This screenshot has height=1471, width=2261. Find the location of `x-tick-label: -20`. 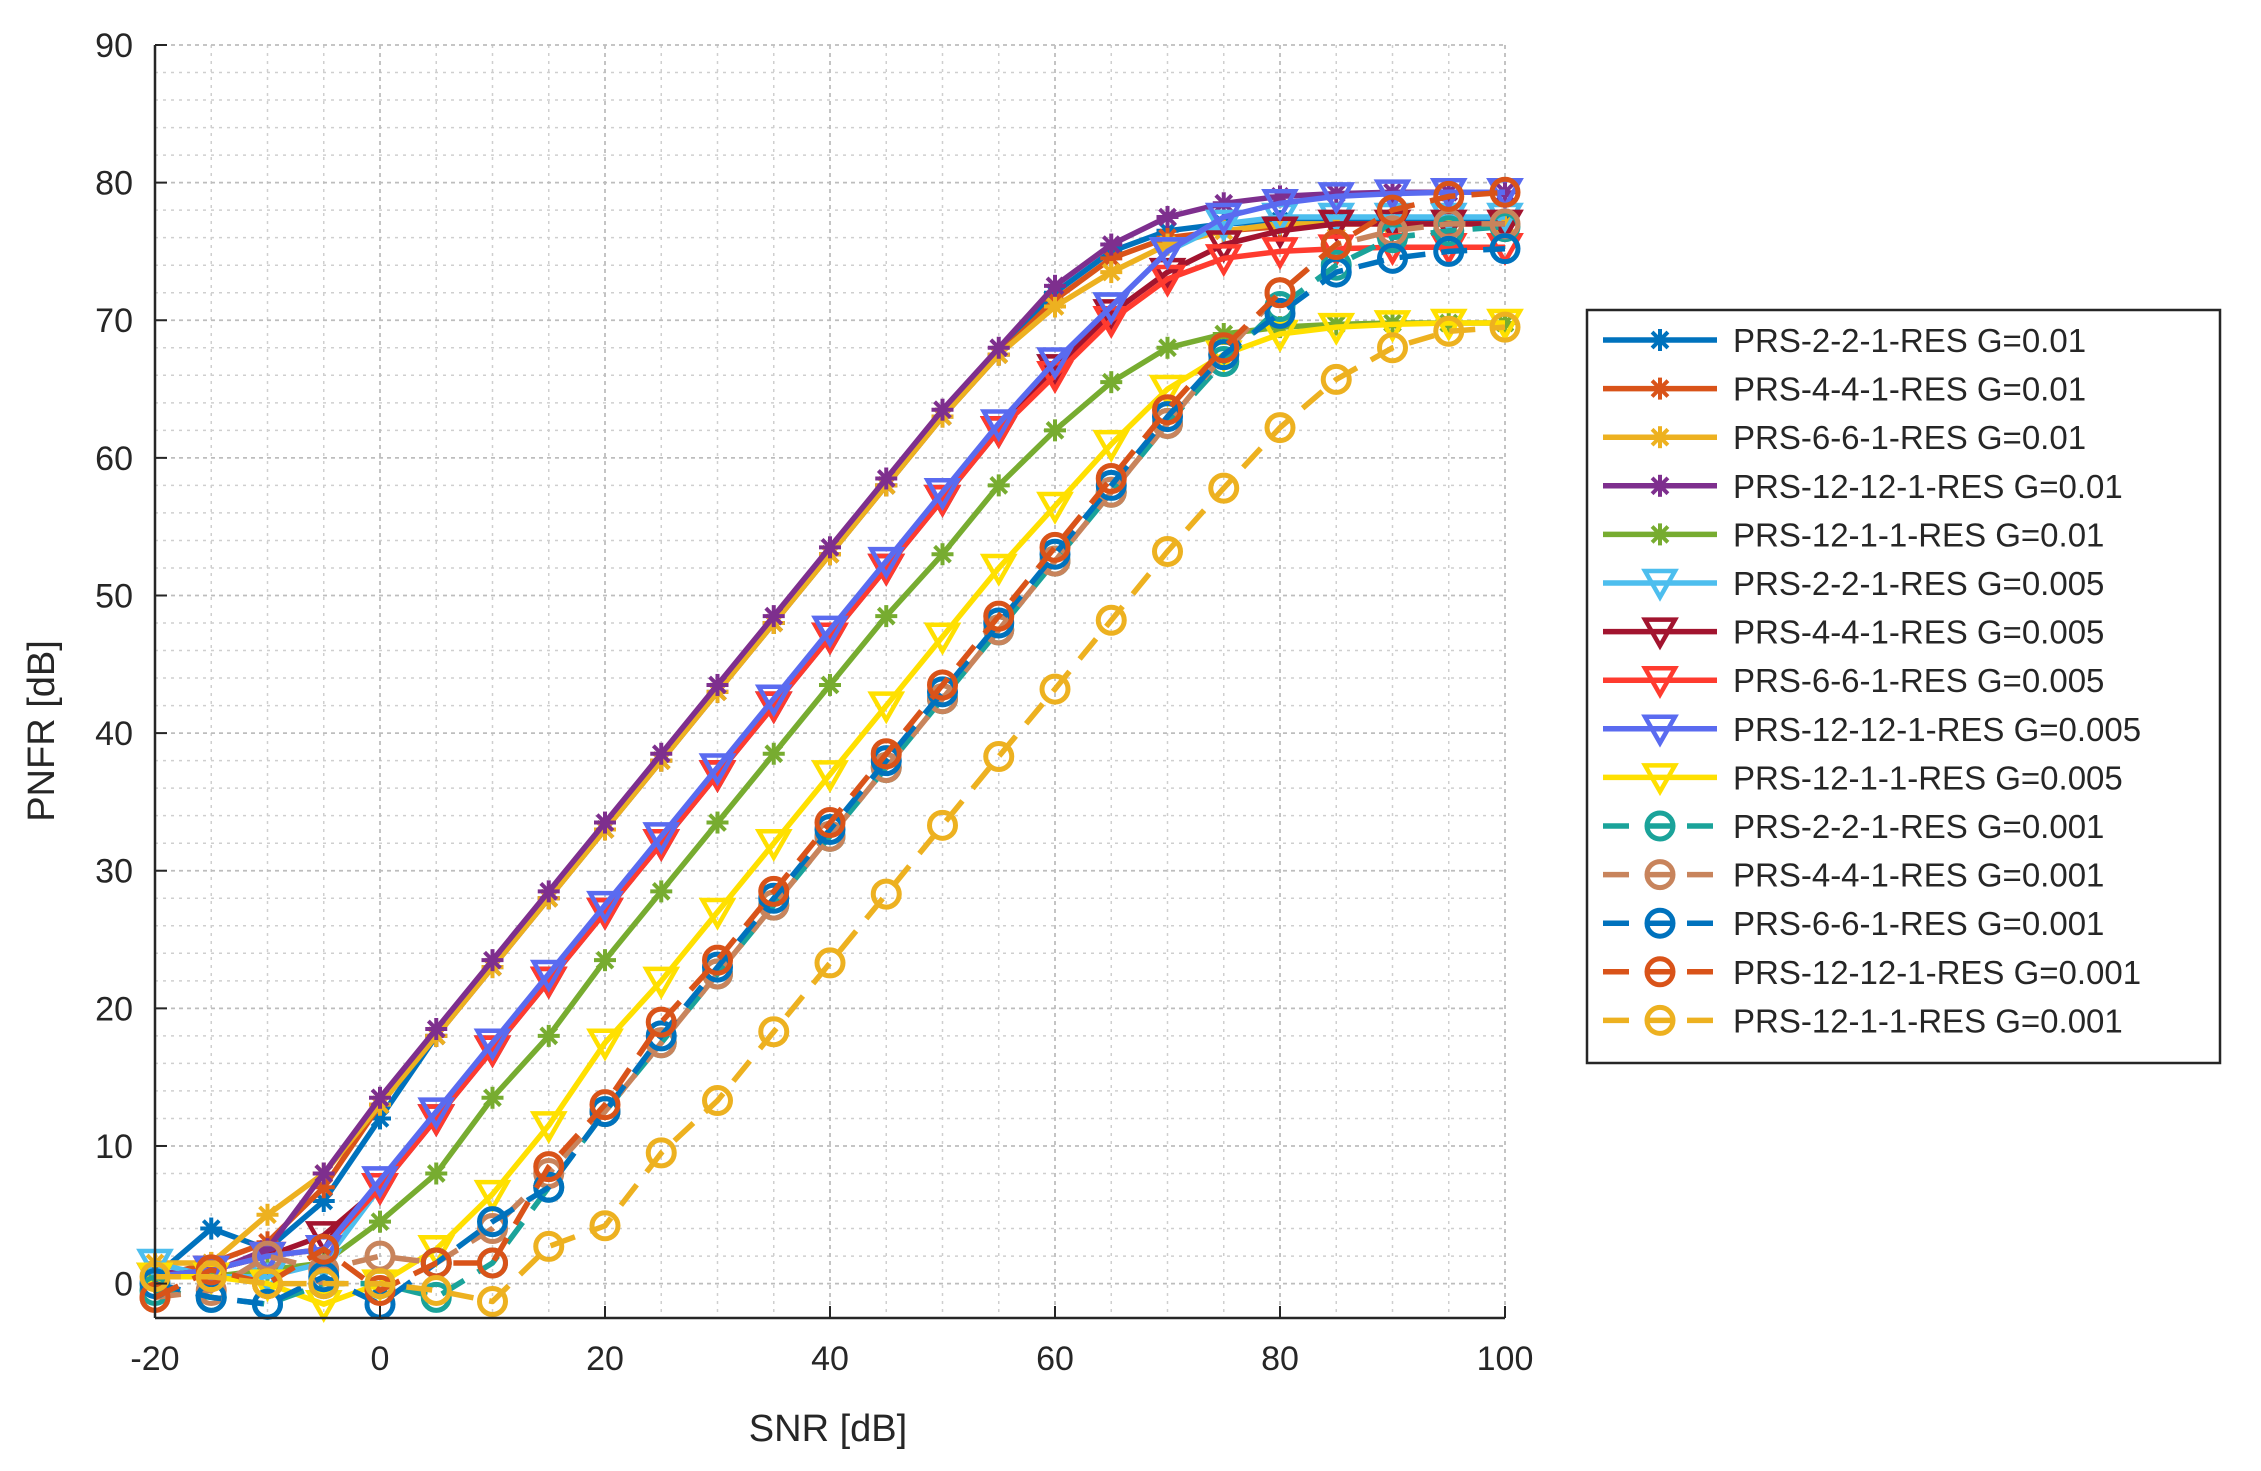

x-tick-label: -20 is located at coordinates (154, 1359).